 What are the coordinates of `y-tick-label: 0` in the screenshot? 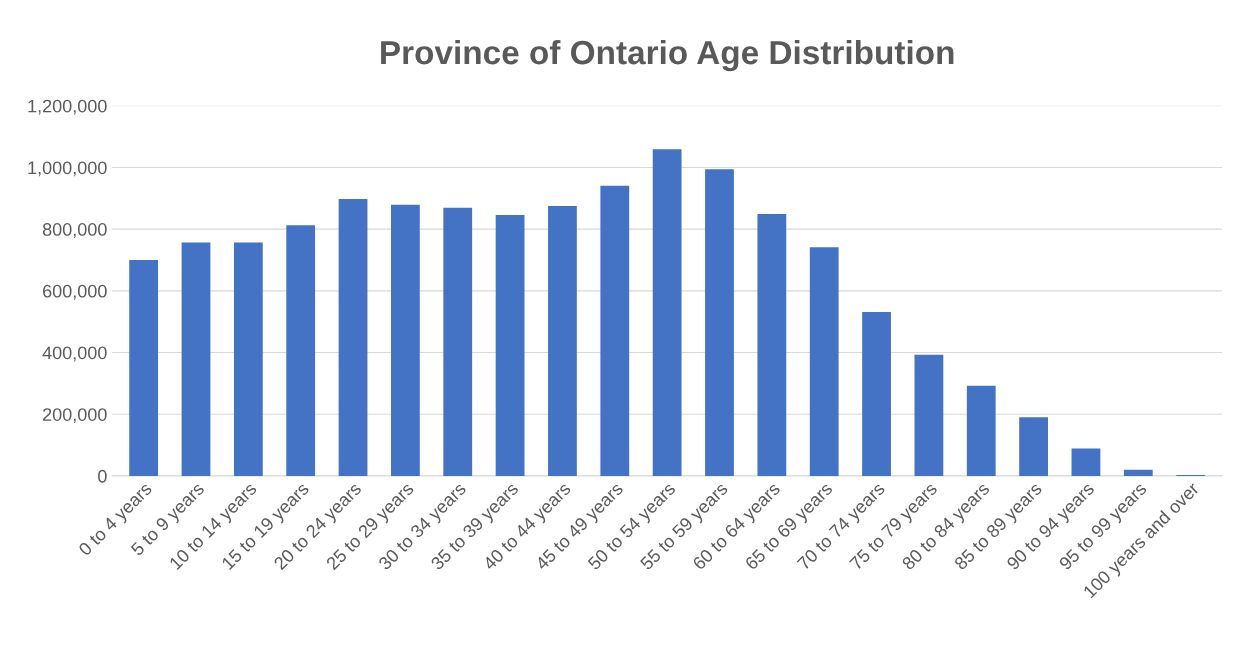 It's located at (102, 476).